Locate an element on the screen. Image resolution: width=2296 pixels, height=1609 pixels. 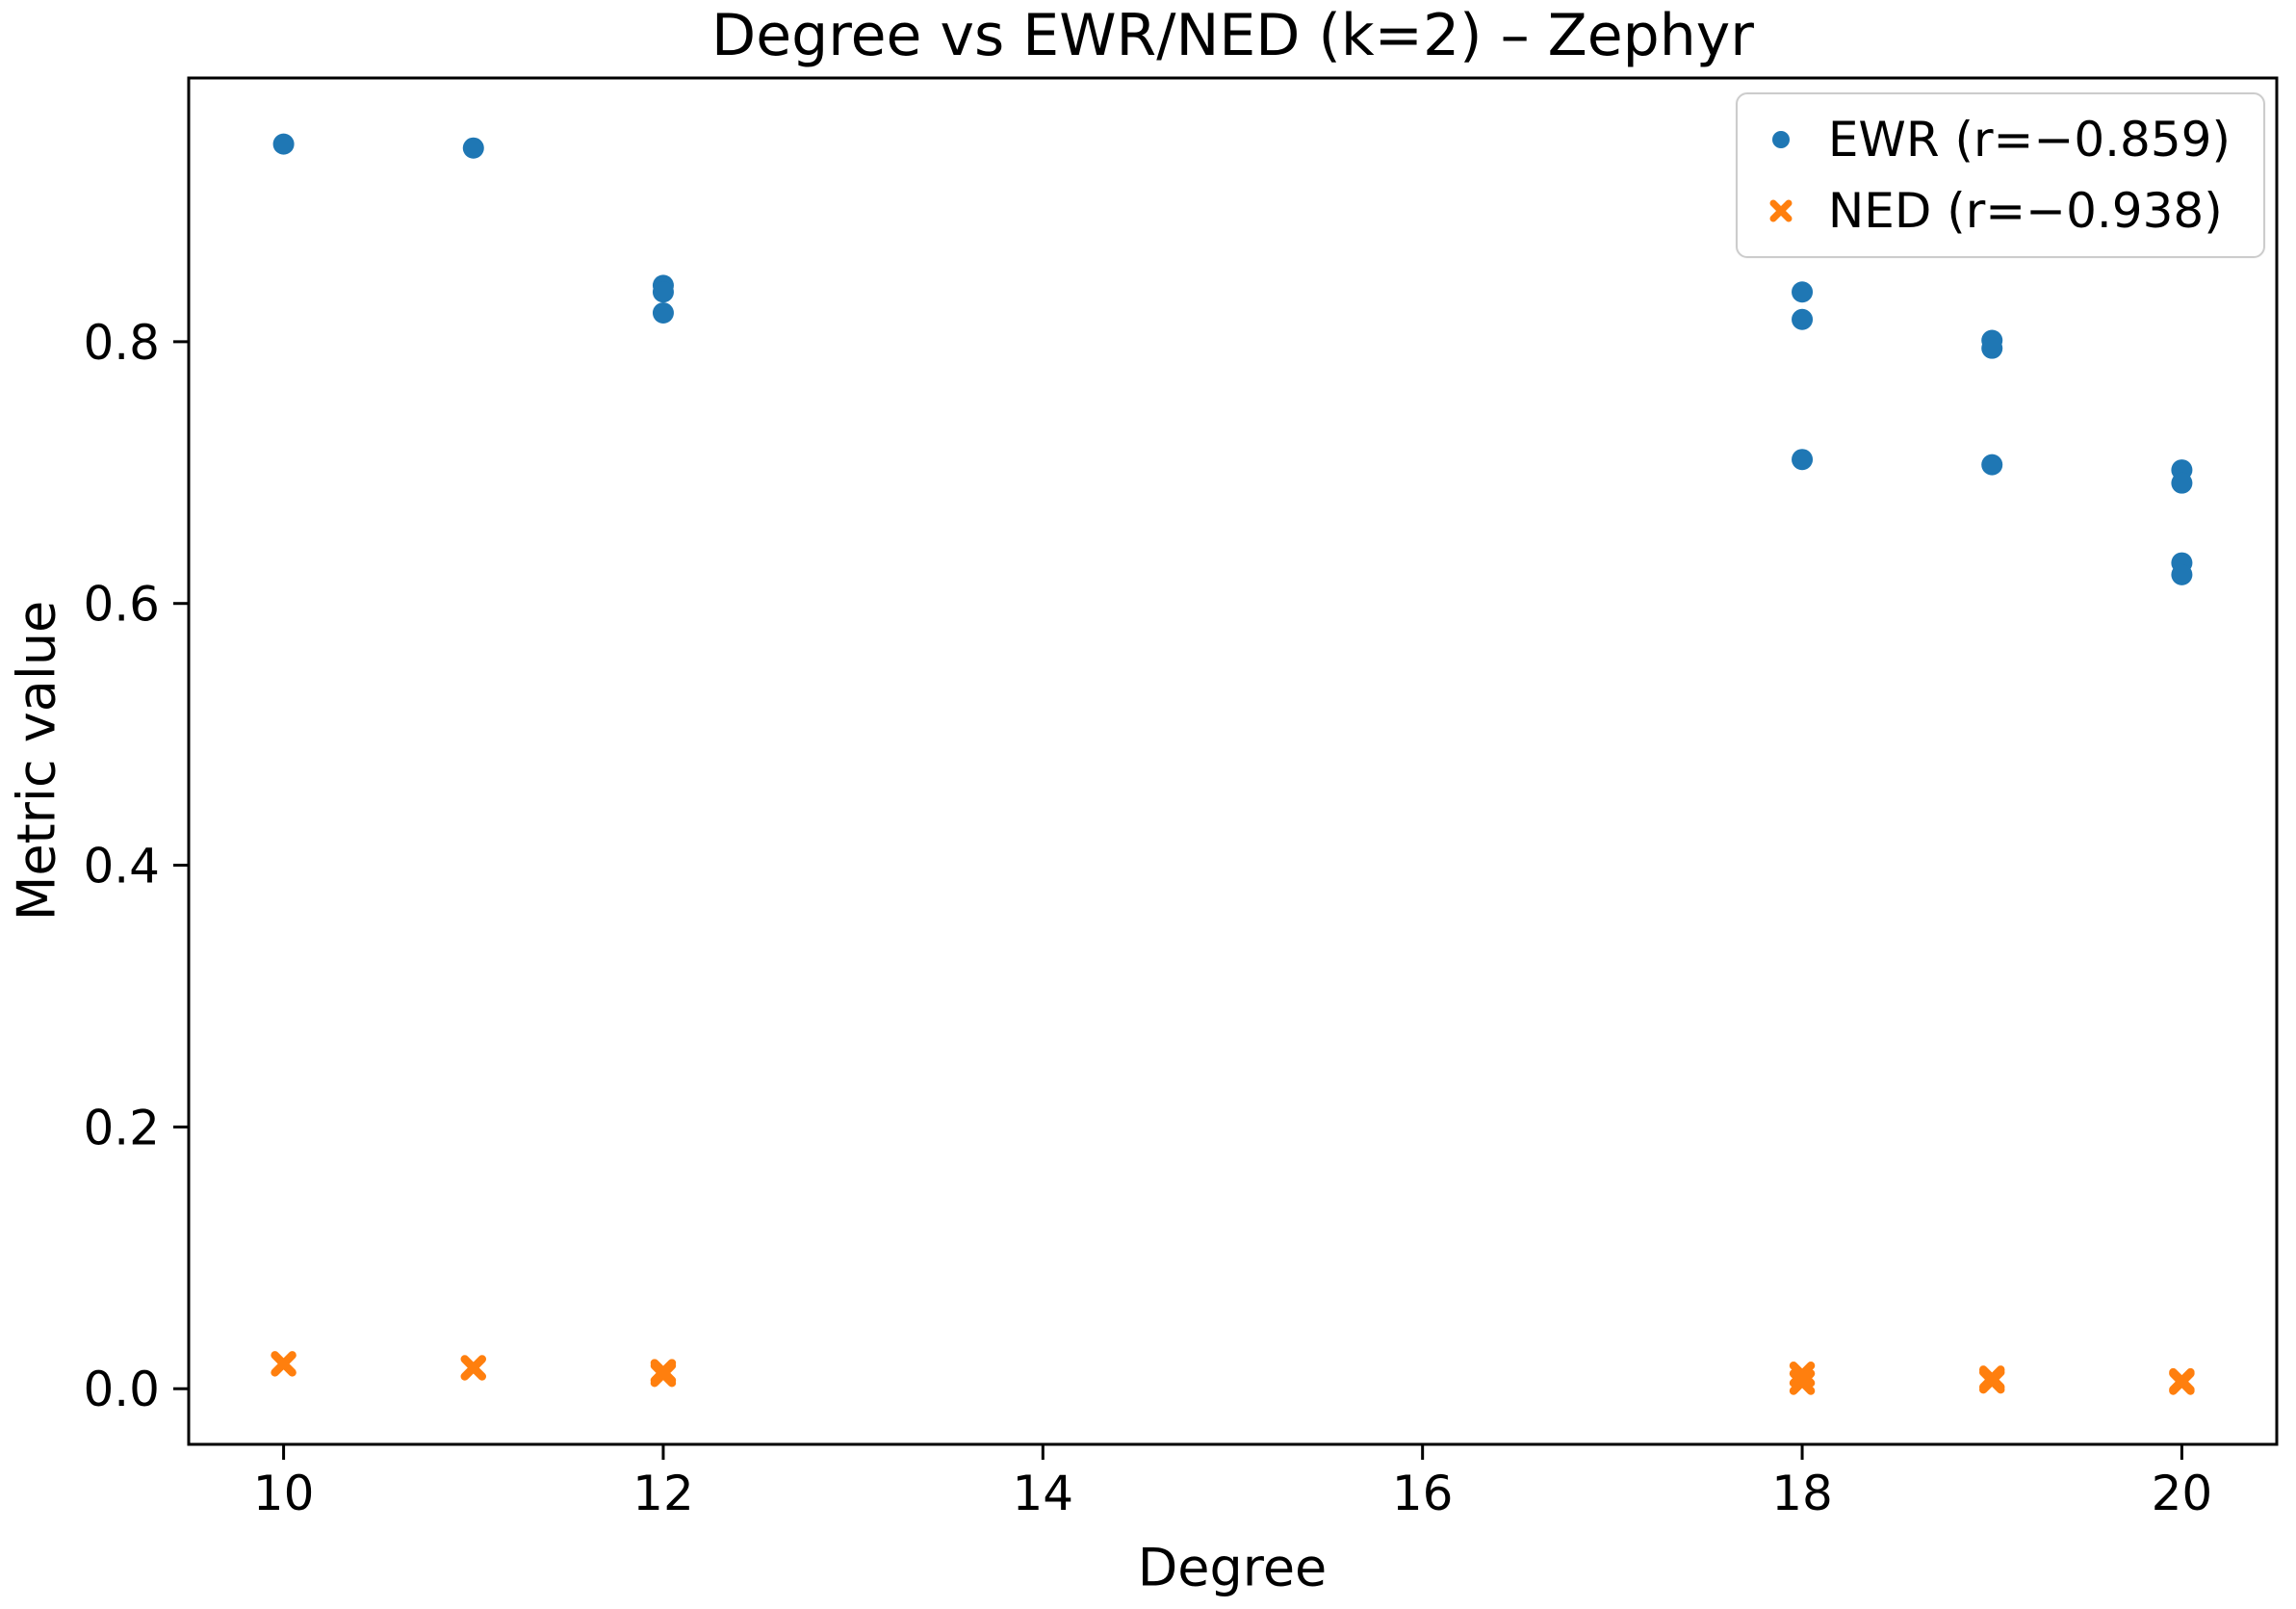
legend-marker-ned is located at coordinates (1781, 210).